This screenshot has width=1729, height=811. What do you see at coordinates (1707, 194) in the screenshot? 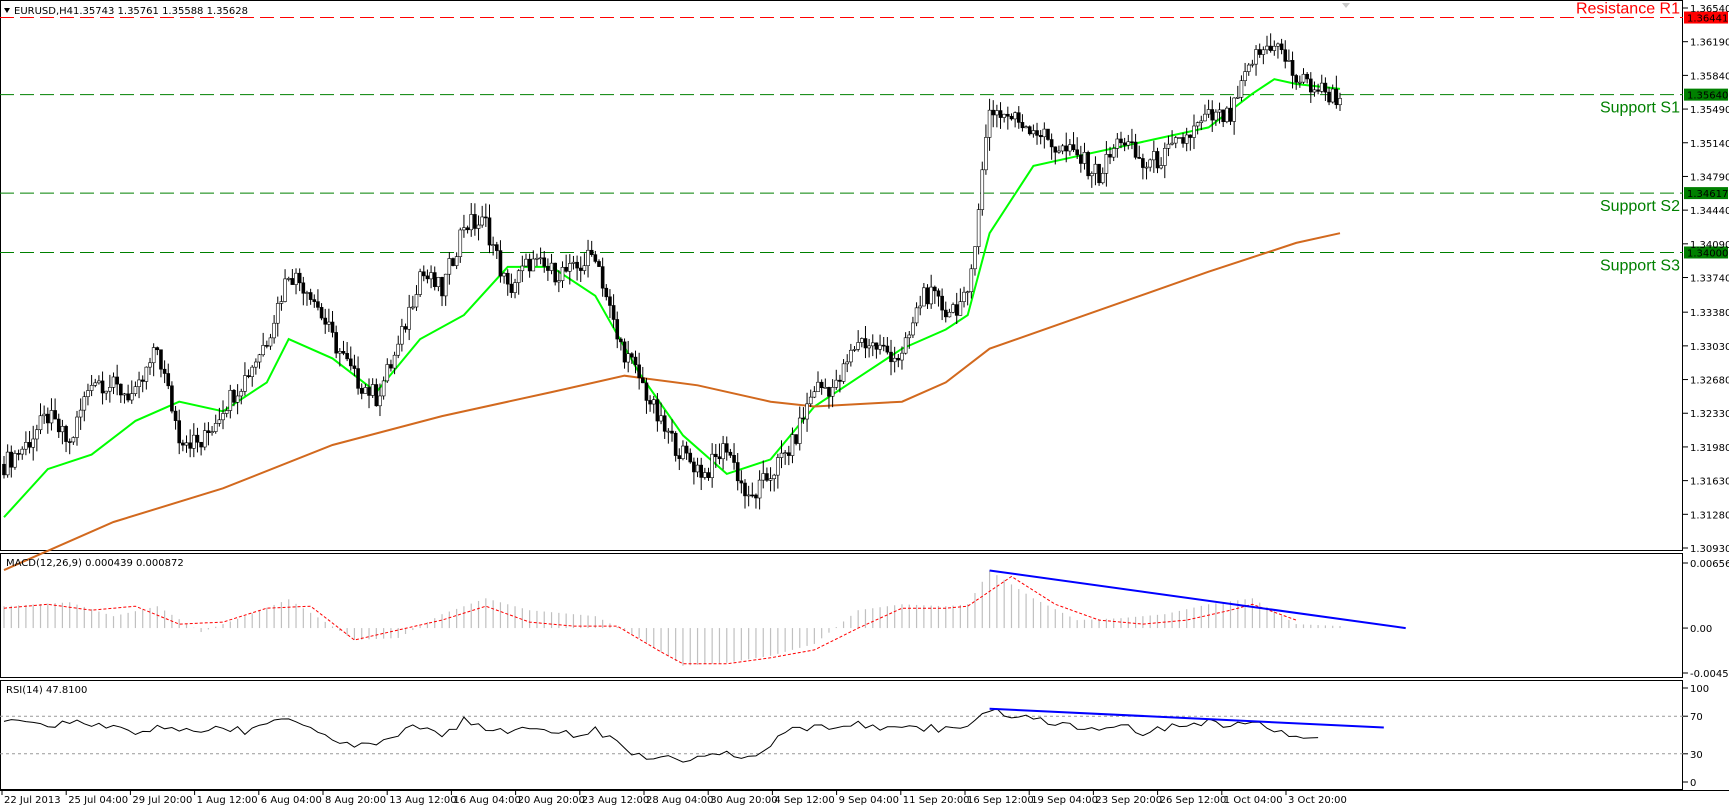
I see `level-price-label: 1.34617` at bounding box center [1707, 194].